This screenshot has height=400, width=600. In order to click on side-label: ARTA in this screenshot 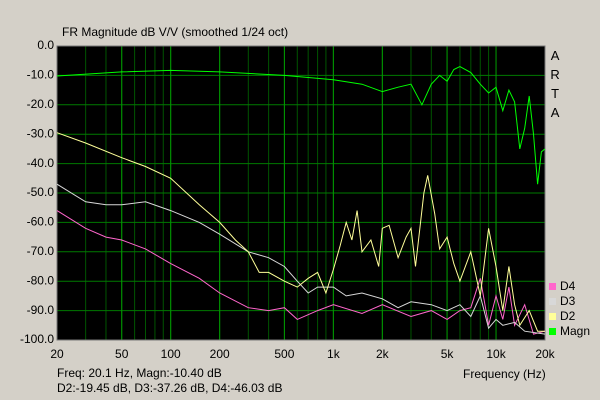, I will do `click(555, 86)`.